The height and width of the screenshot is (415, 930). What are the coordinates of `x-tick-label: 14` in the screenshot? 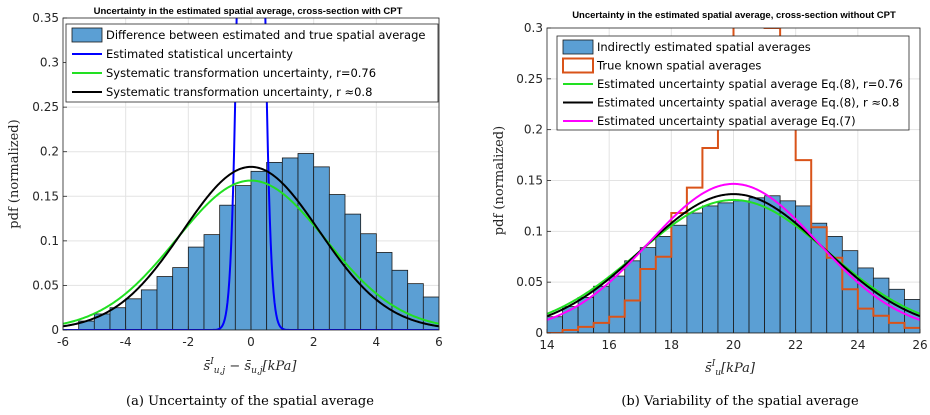 It's located at (546, 345).